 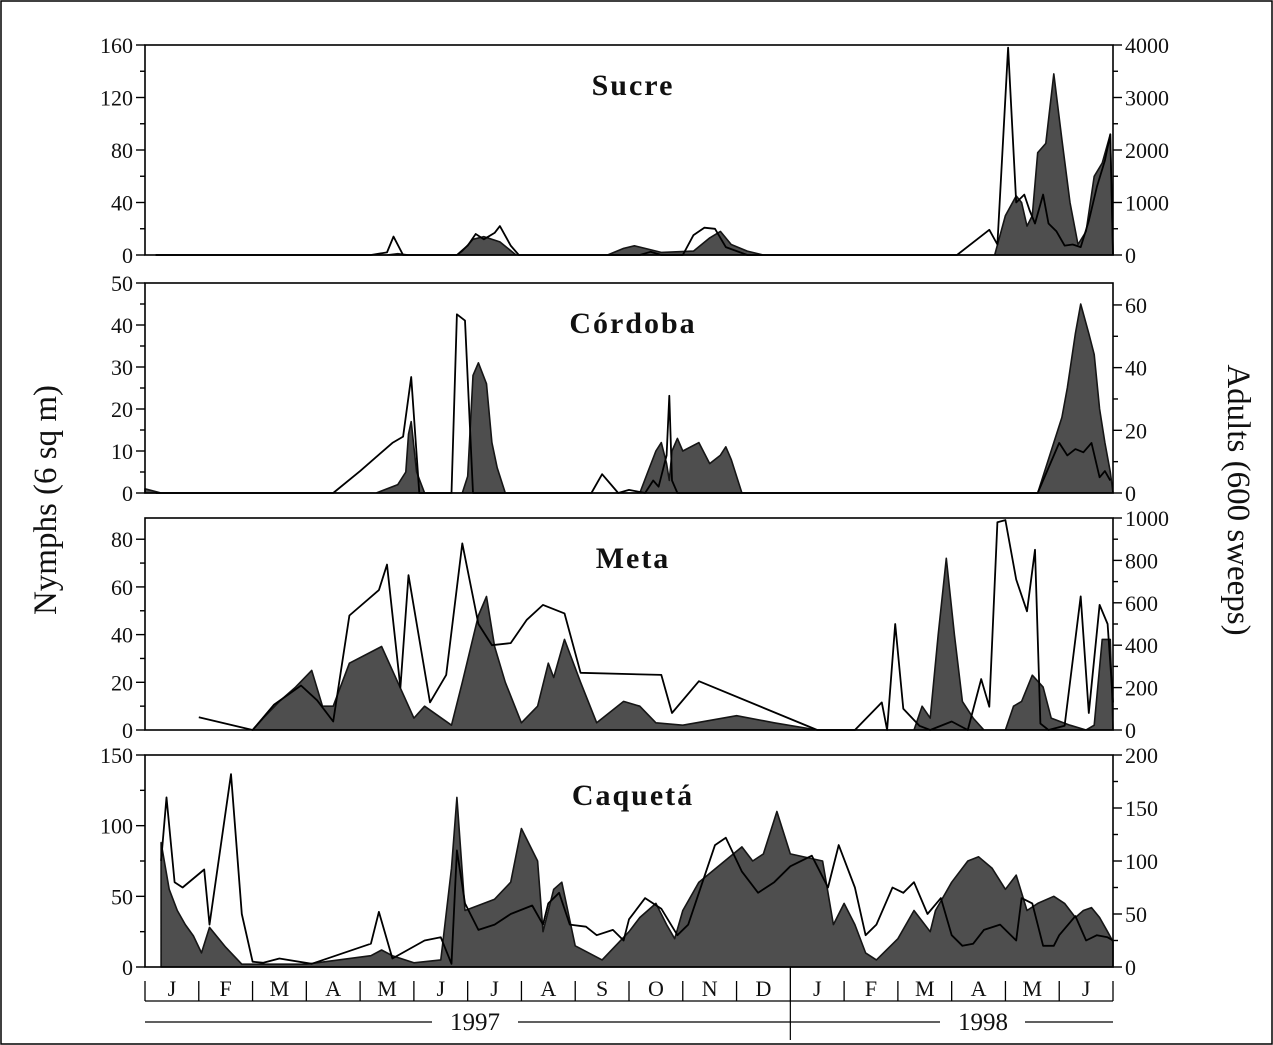 What do you see at coordinates (122, 367) in the screenshot?
I see `left-tick-label: 30` at bounding box center [122, 367].